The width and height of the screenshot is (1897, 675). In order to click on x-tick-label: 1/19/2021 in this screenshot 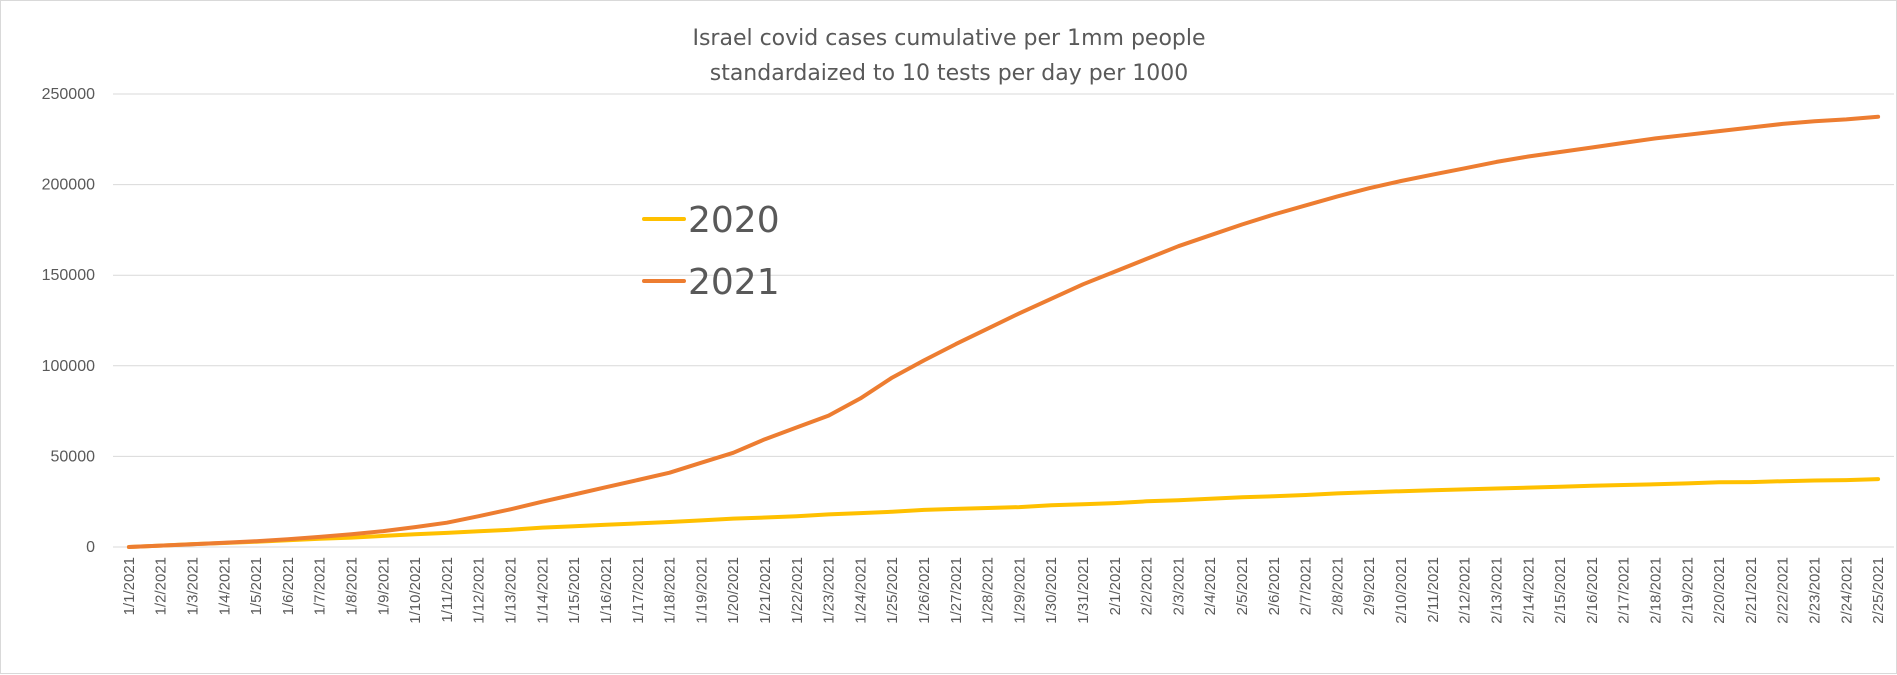, I will do `click(701, 590)`.